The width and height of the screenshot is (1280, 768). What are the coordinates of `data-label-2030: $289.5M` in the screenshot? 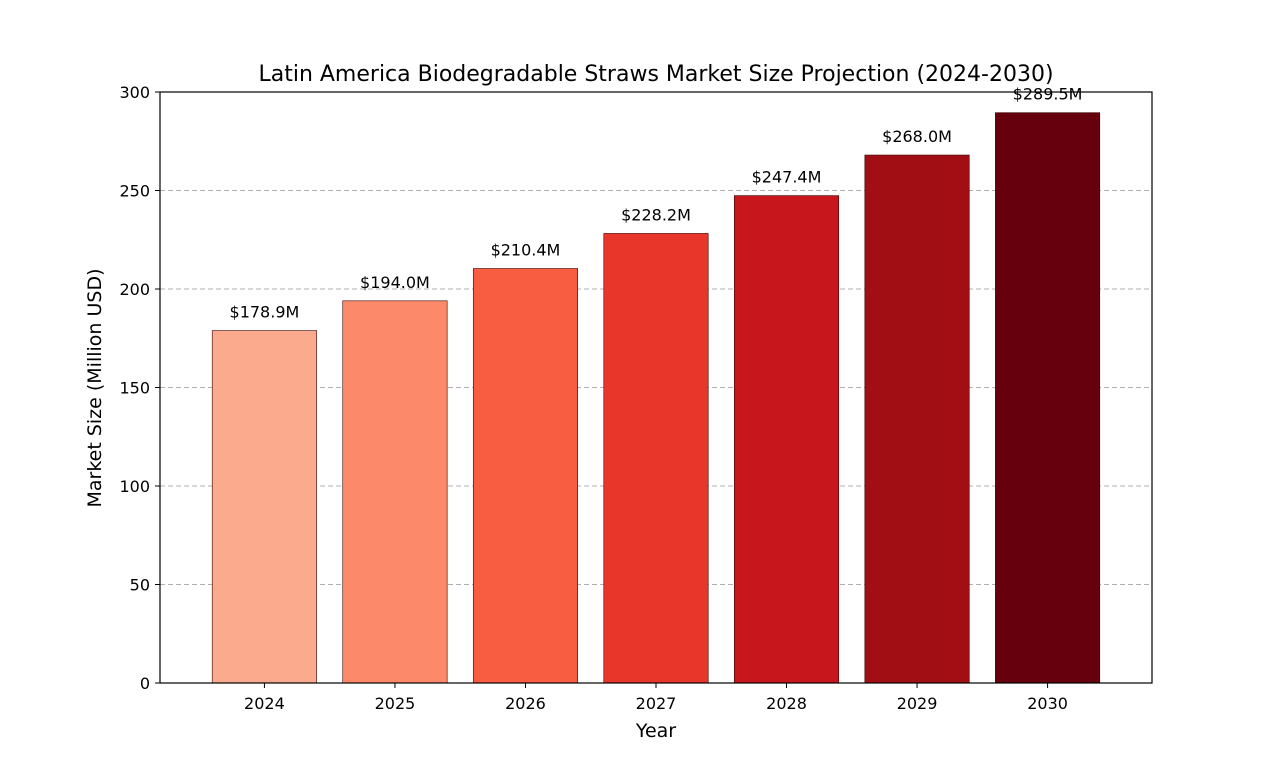 It's located at (1048, 94).